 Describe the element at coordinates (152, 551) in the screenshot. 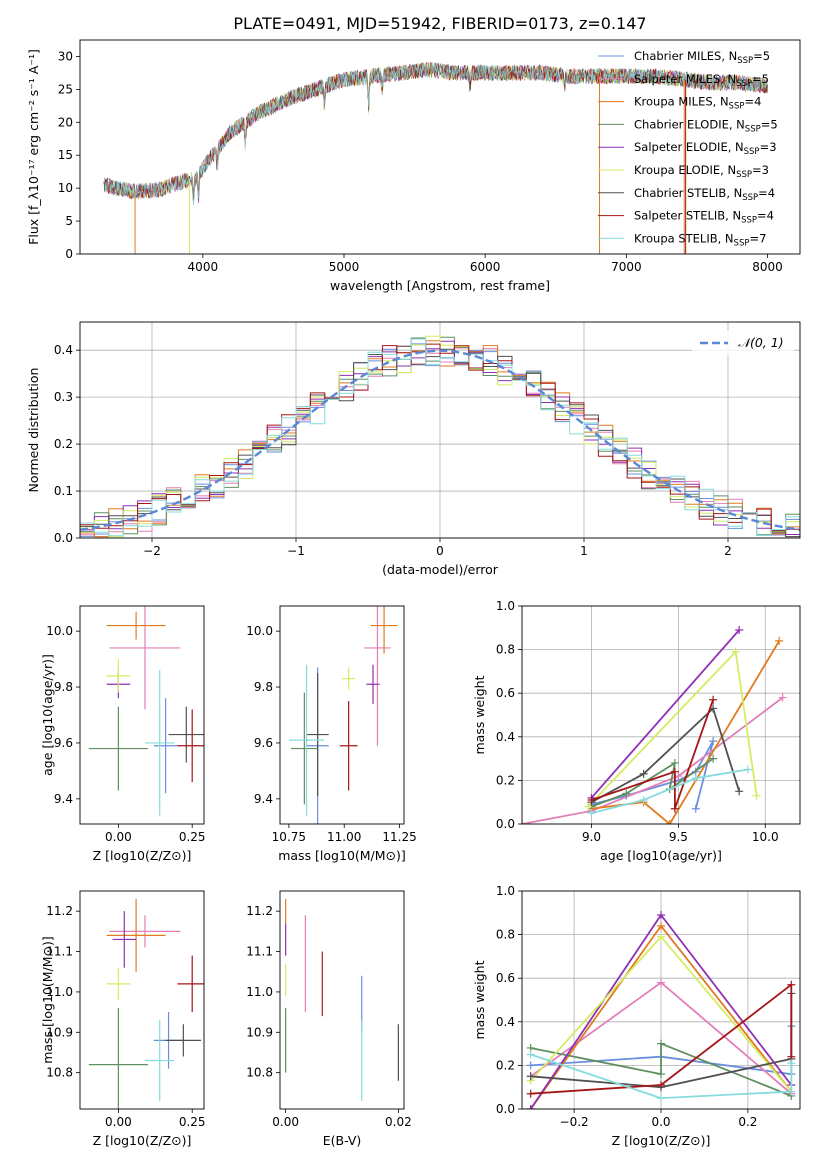

I see `x-tick-label: −2` at that location.